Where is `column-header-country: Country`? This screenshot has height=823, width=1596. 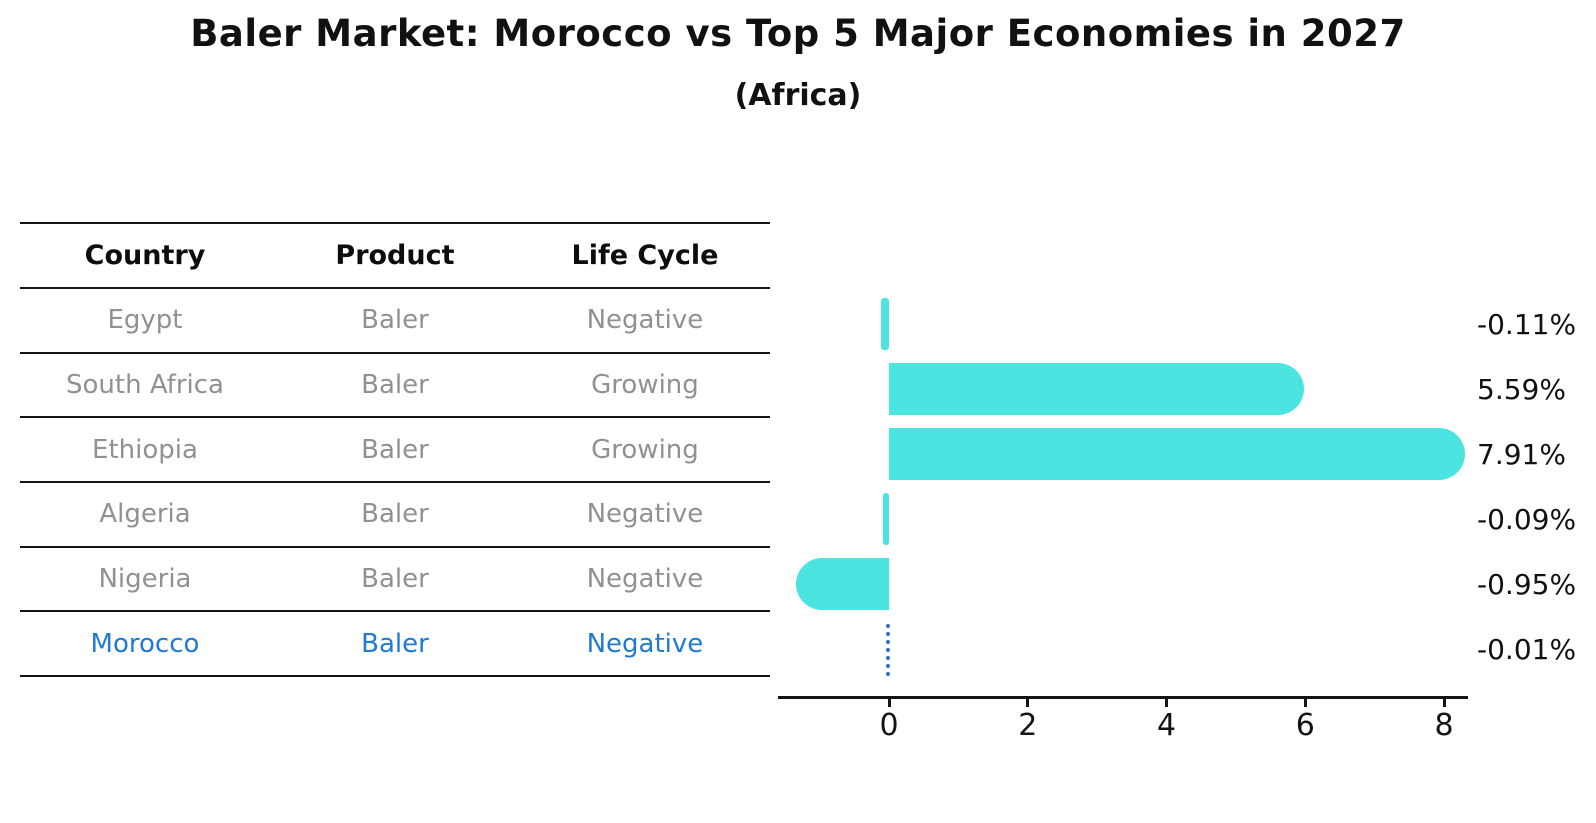 column-header-country: Country is located at coordinates (145, 255).